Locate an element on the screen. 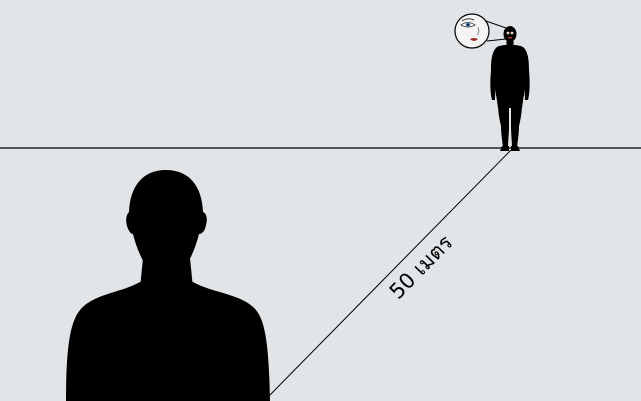 This screenshot has width=641, height=401. distant-face-marker is located at coordinates (510, 35).